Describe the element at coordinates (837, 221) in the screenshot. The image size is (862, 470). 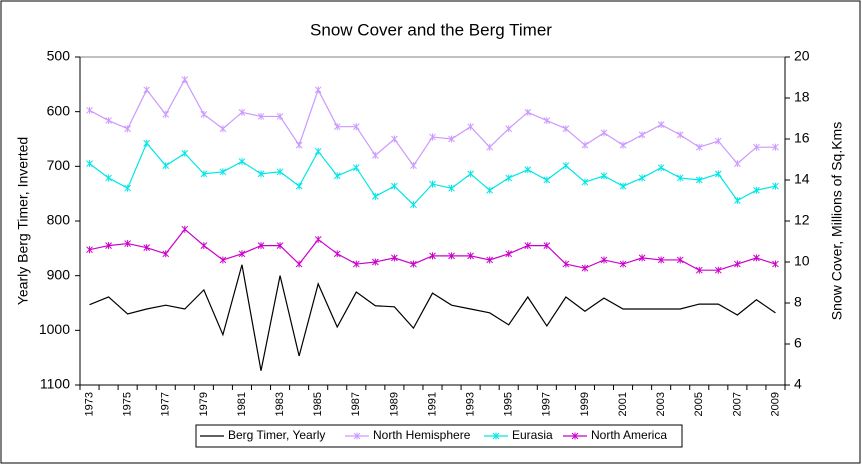
I see `y2-axis-label: Snow Cover, Millions of Sq.Kms` at that location.